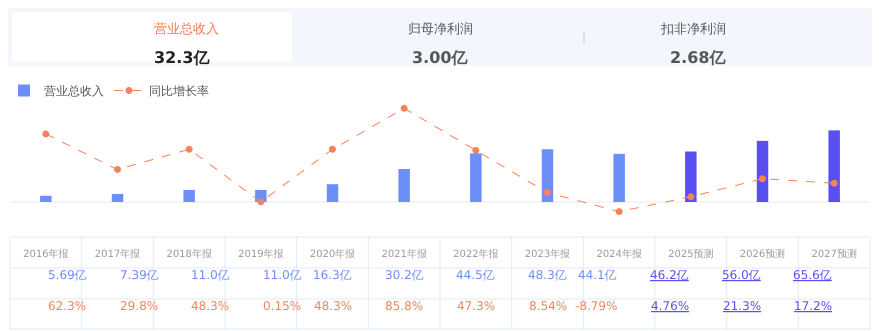 The image size is (879, 331). What do you see at coordinates (139, 275) in the screenshot?
I see `data-label: 7.39亿` at bounding box center [139, 275].